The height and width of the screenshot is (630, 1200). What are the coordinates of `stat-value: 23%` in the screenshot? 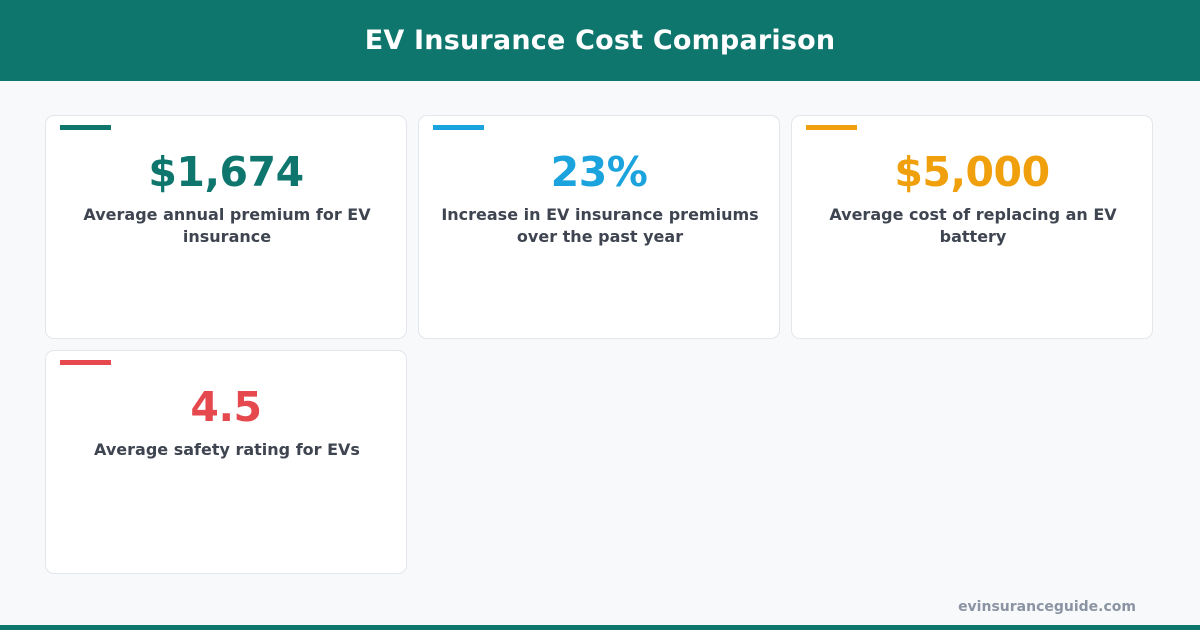 It's located at (599, 172).